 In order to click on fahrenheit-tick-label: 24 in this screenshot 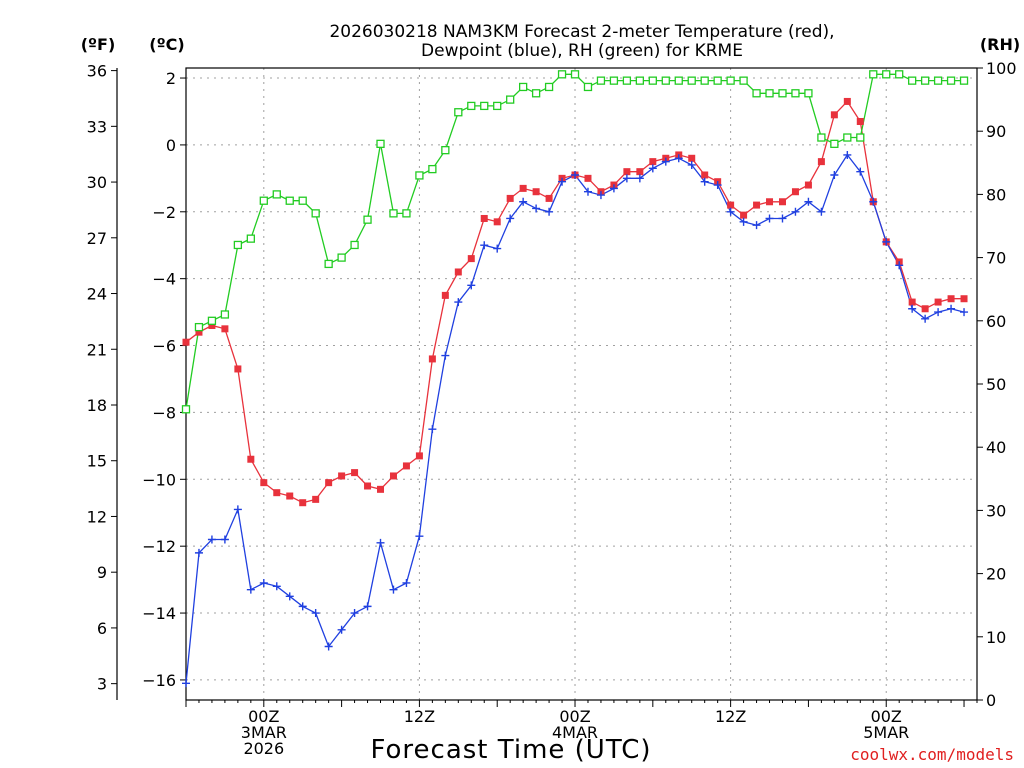, I will do `click(97, 294)`.